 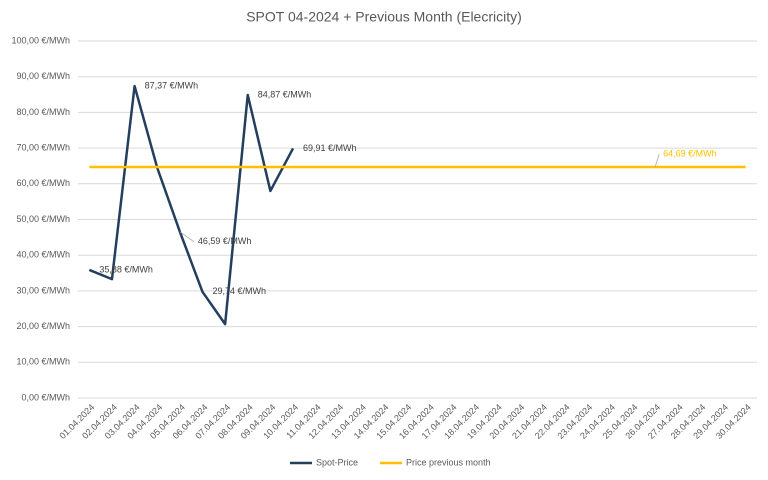 What do you see at coordinates (330, 148) in the screenshot?
I see `data-label: 69,91 €/MWh` at bounding box center [330, 148].